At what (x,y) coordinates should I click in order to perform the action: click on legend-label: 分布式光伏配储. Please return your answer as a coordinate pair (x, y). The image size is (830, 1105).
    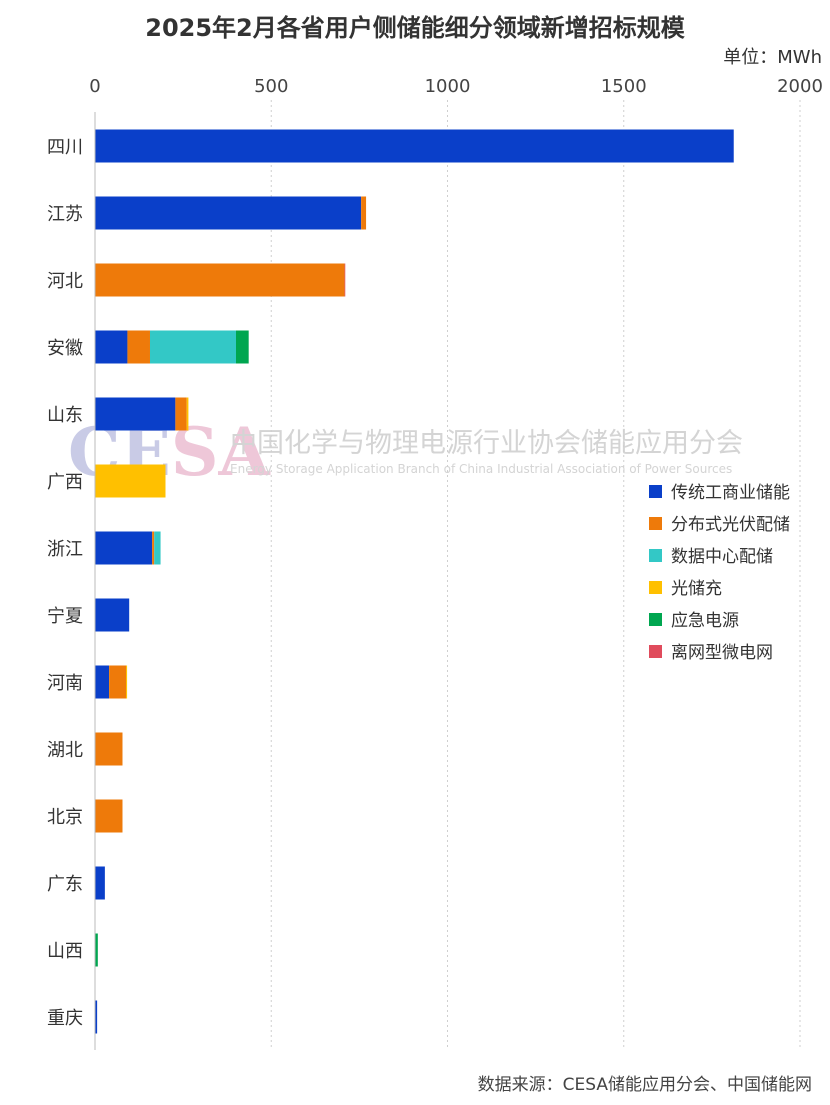
    Looking at the image, I should click on (730, 525).